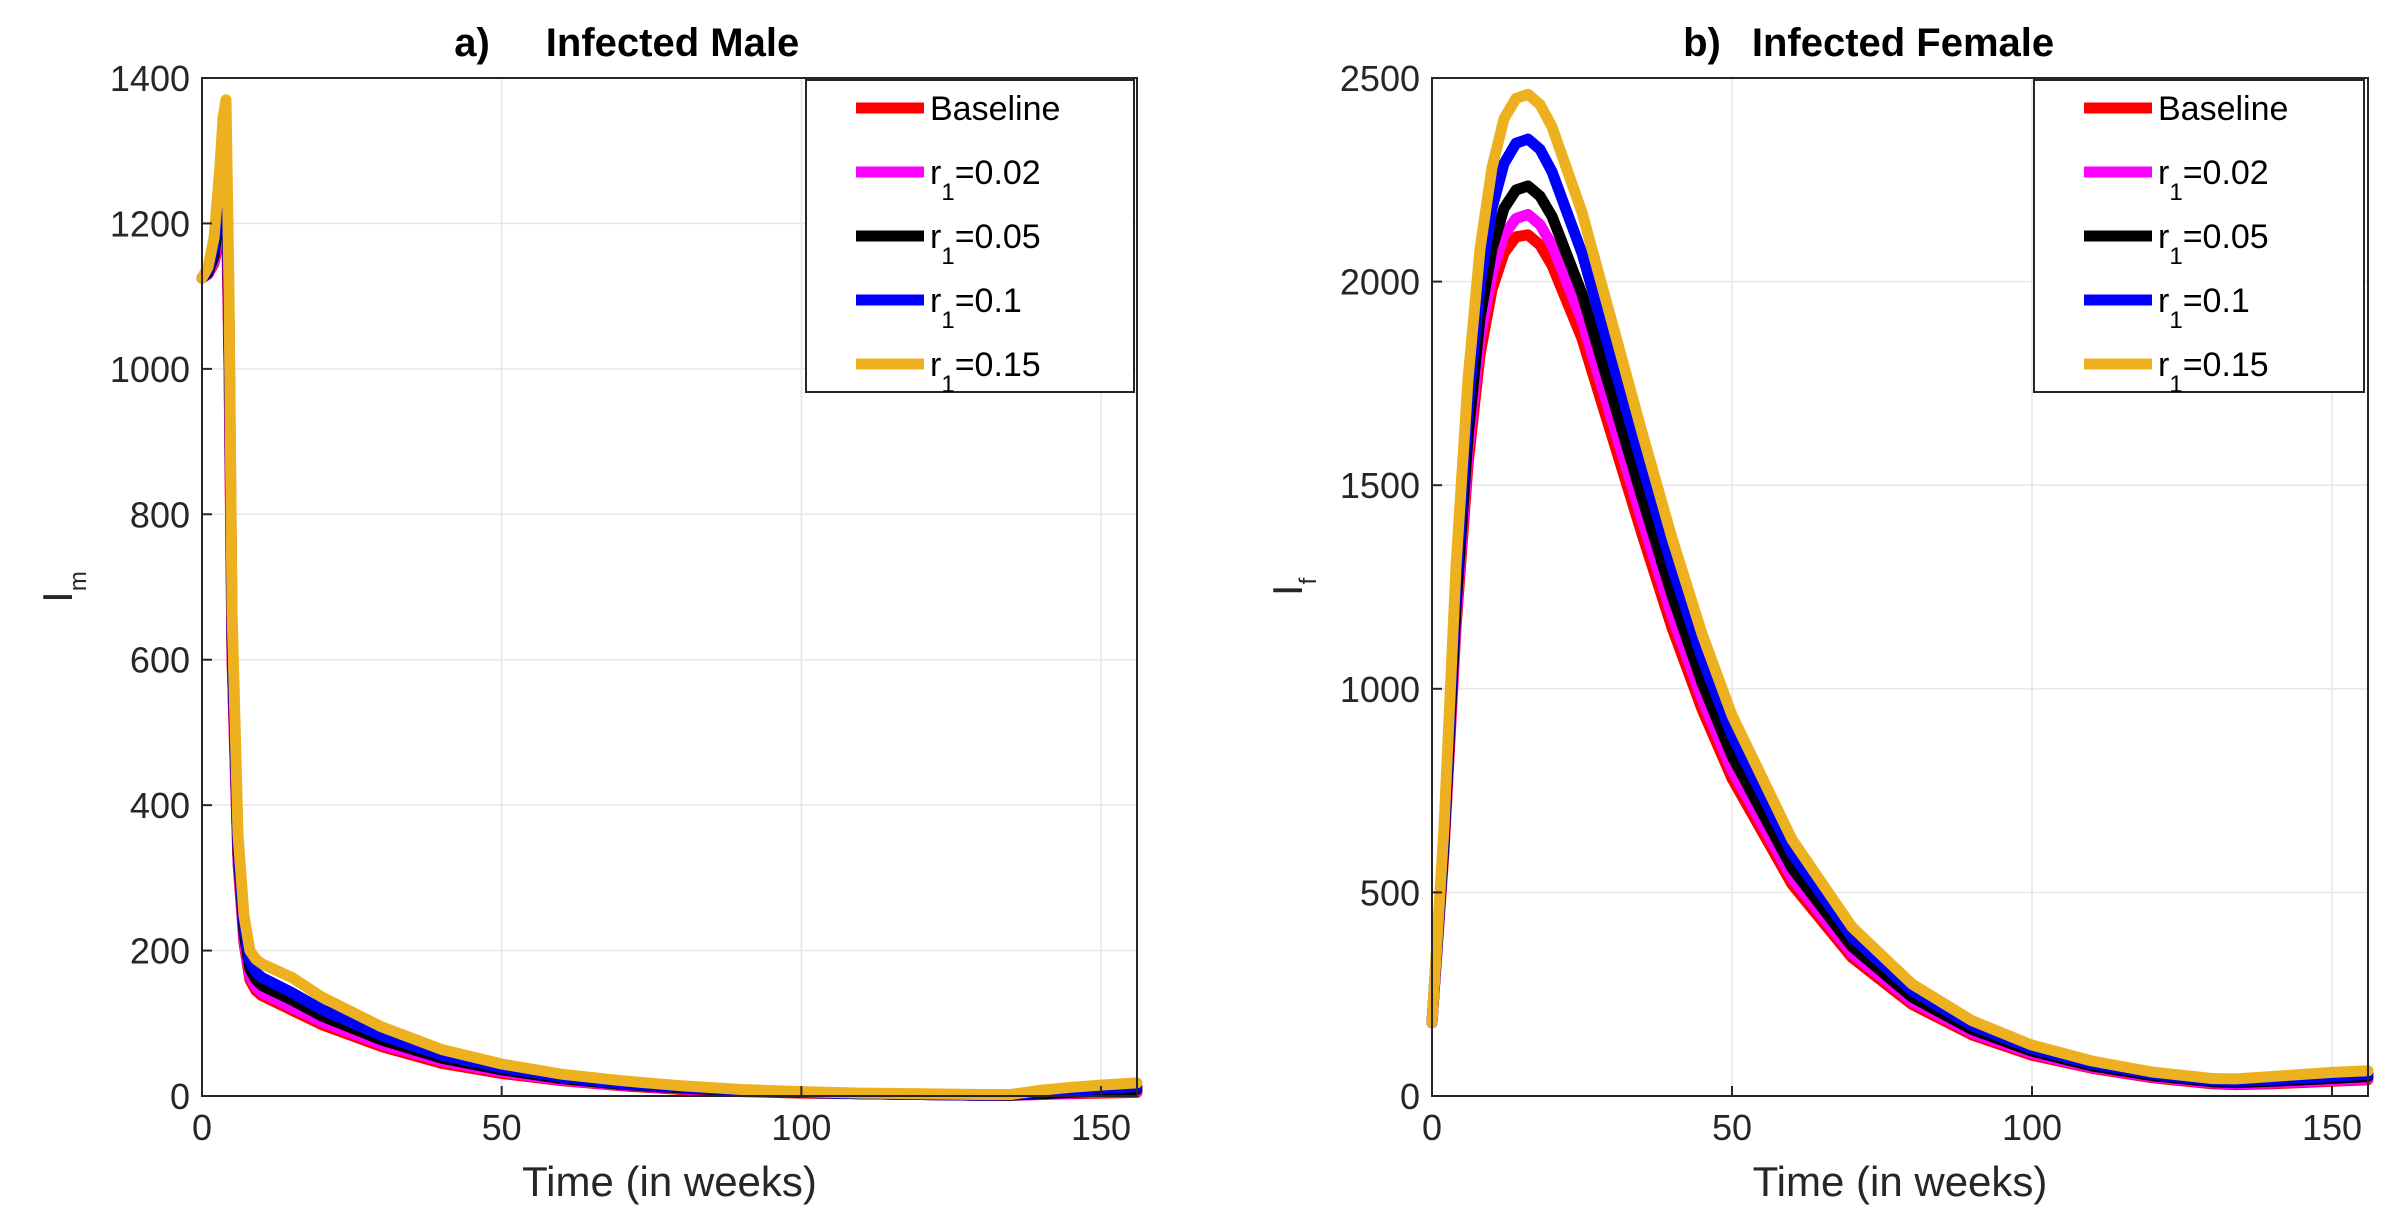  What do you see at coordinates (1903, 43) in the screenshot?
I see `chart-title: Infected Female` at bounding box center [1903, 43].